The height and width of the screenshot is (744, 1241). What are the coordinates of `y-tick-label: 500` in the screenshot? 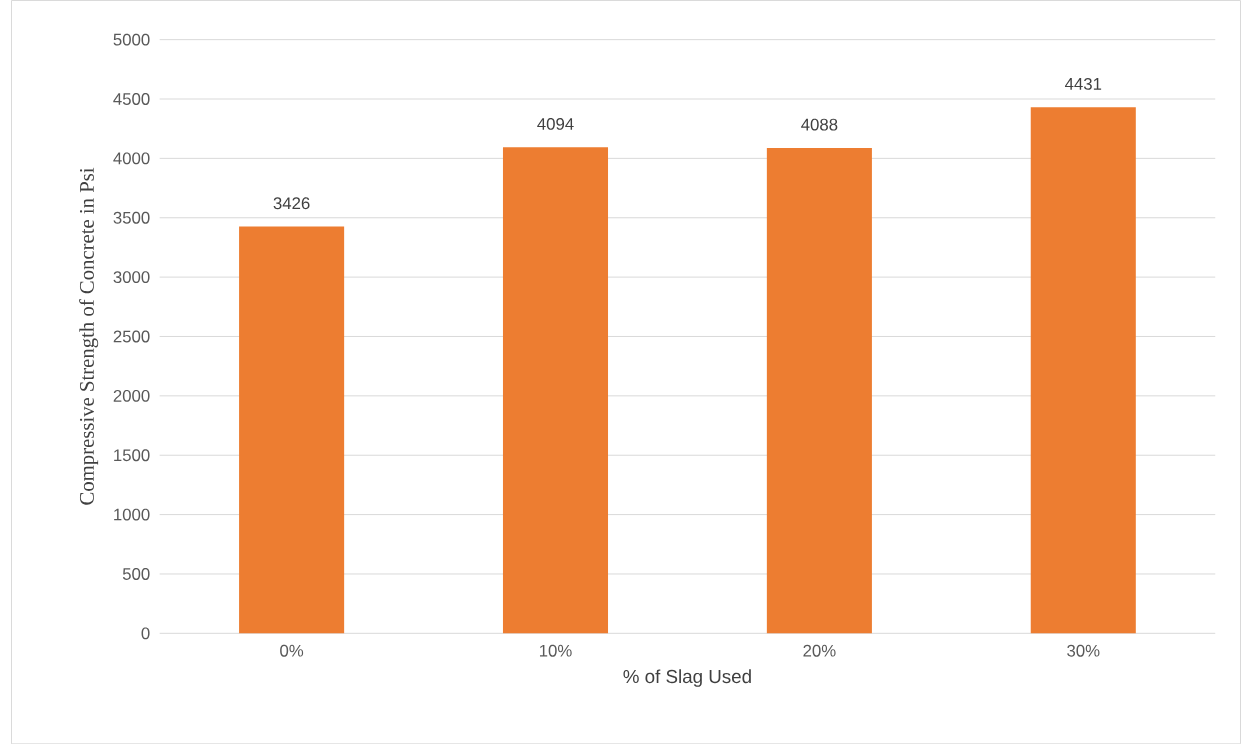 It's located at (136, 573).